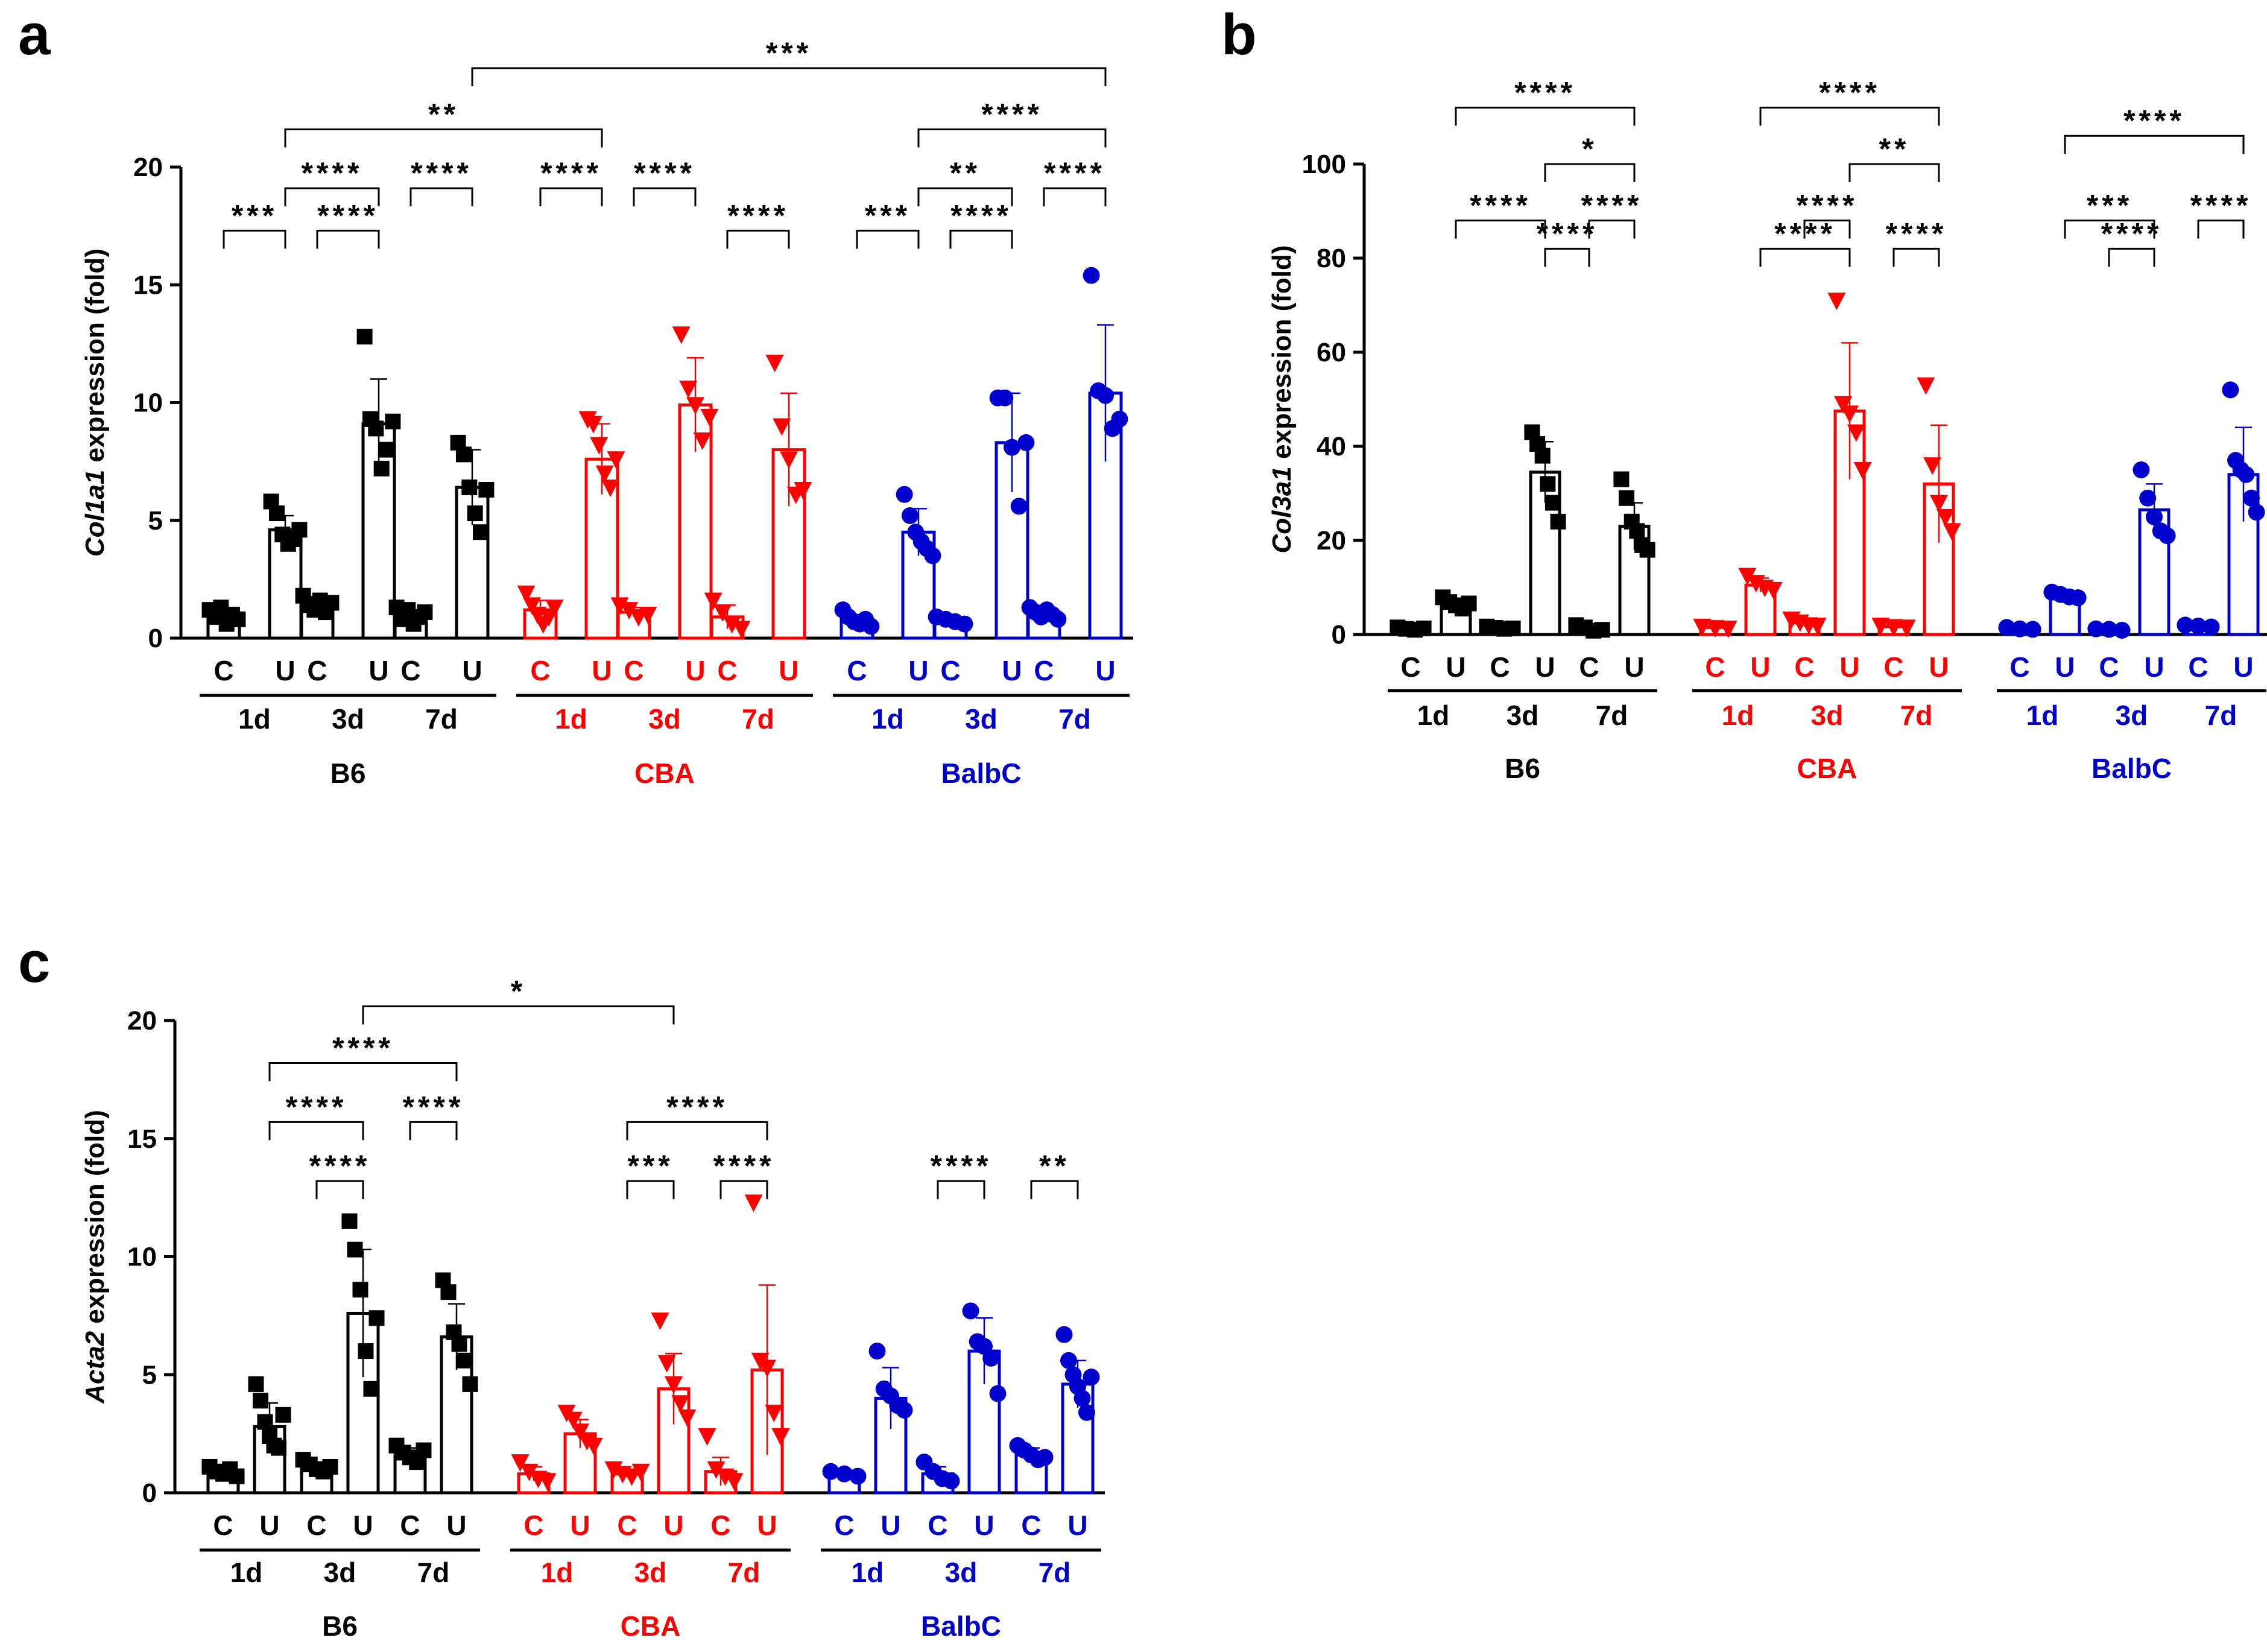 The image size is (2267, 1652). Describe the element at coordinates (443, 123) in the screenshot. I see `significance-bracket: **` at that location.